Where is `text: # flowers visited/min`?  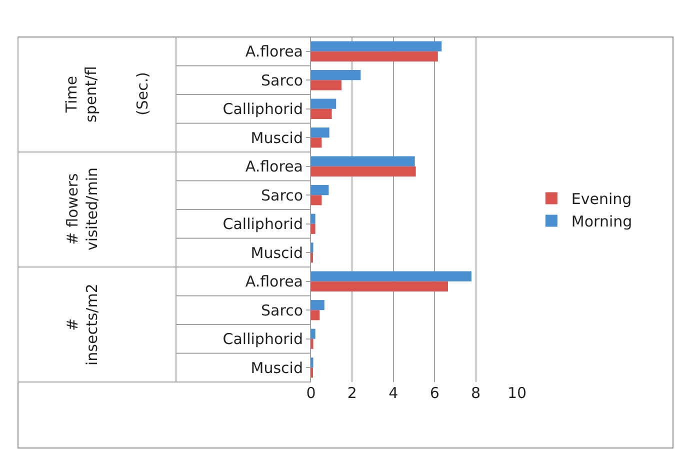 text: # flowers visited/min is located at coordinates (82, 209).